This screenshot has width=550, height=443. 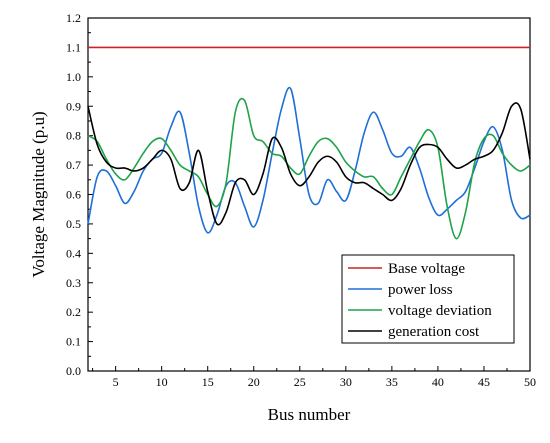 I want to click on x-tick-label: 5, so click(x=116, y=382).